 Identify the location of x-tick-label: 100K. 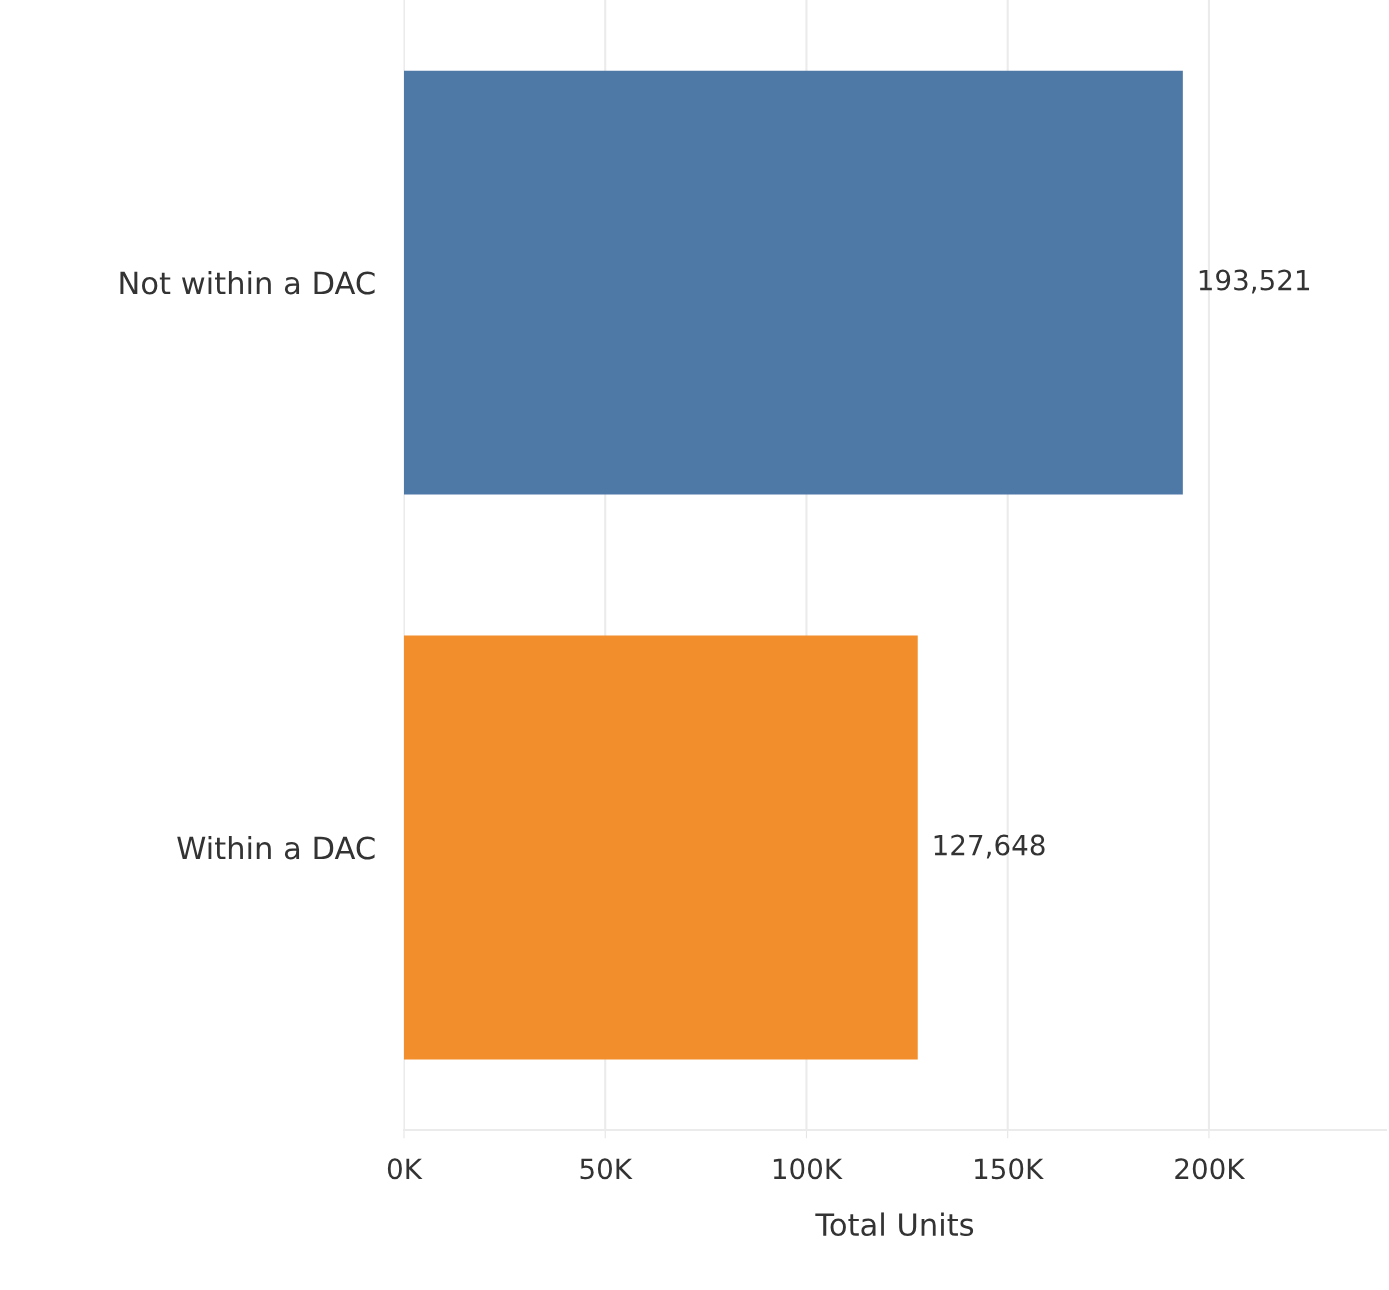
(808, 1169).